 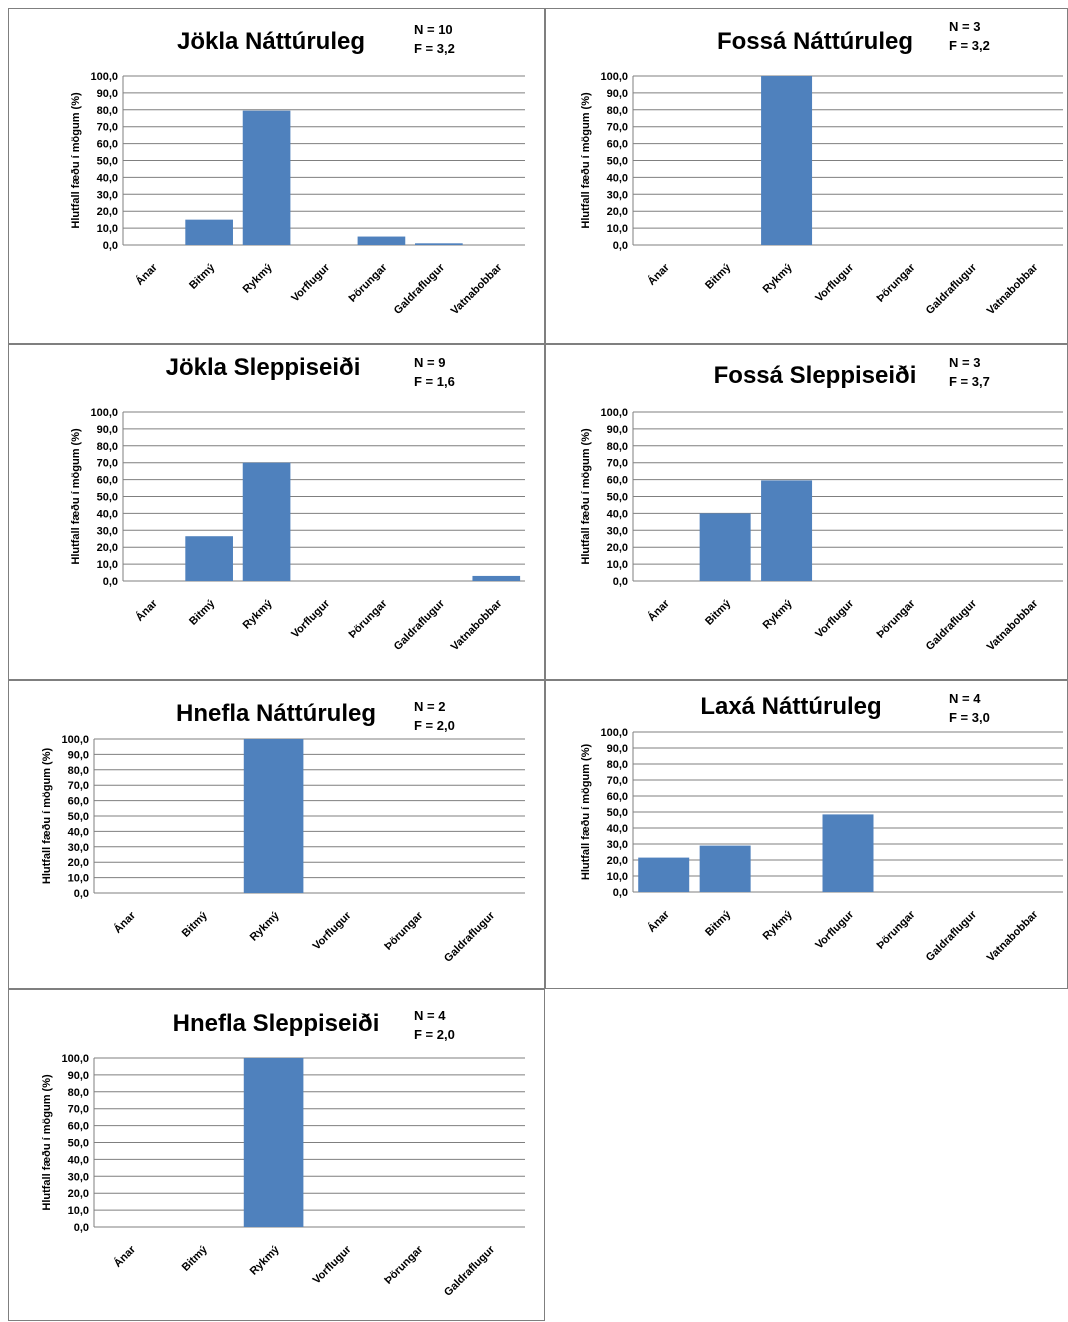 I want to click on chart-title: Hnefla Náttúruleg, so click(x=276, y=713).